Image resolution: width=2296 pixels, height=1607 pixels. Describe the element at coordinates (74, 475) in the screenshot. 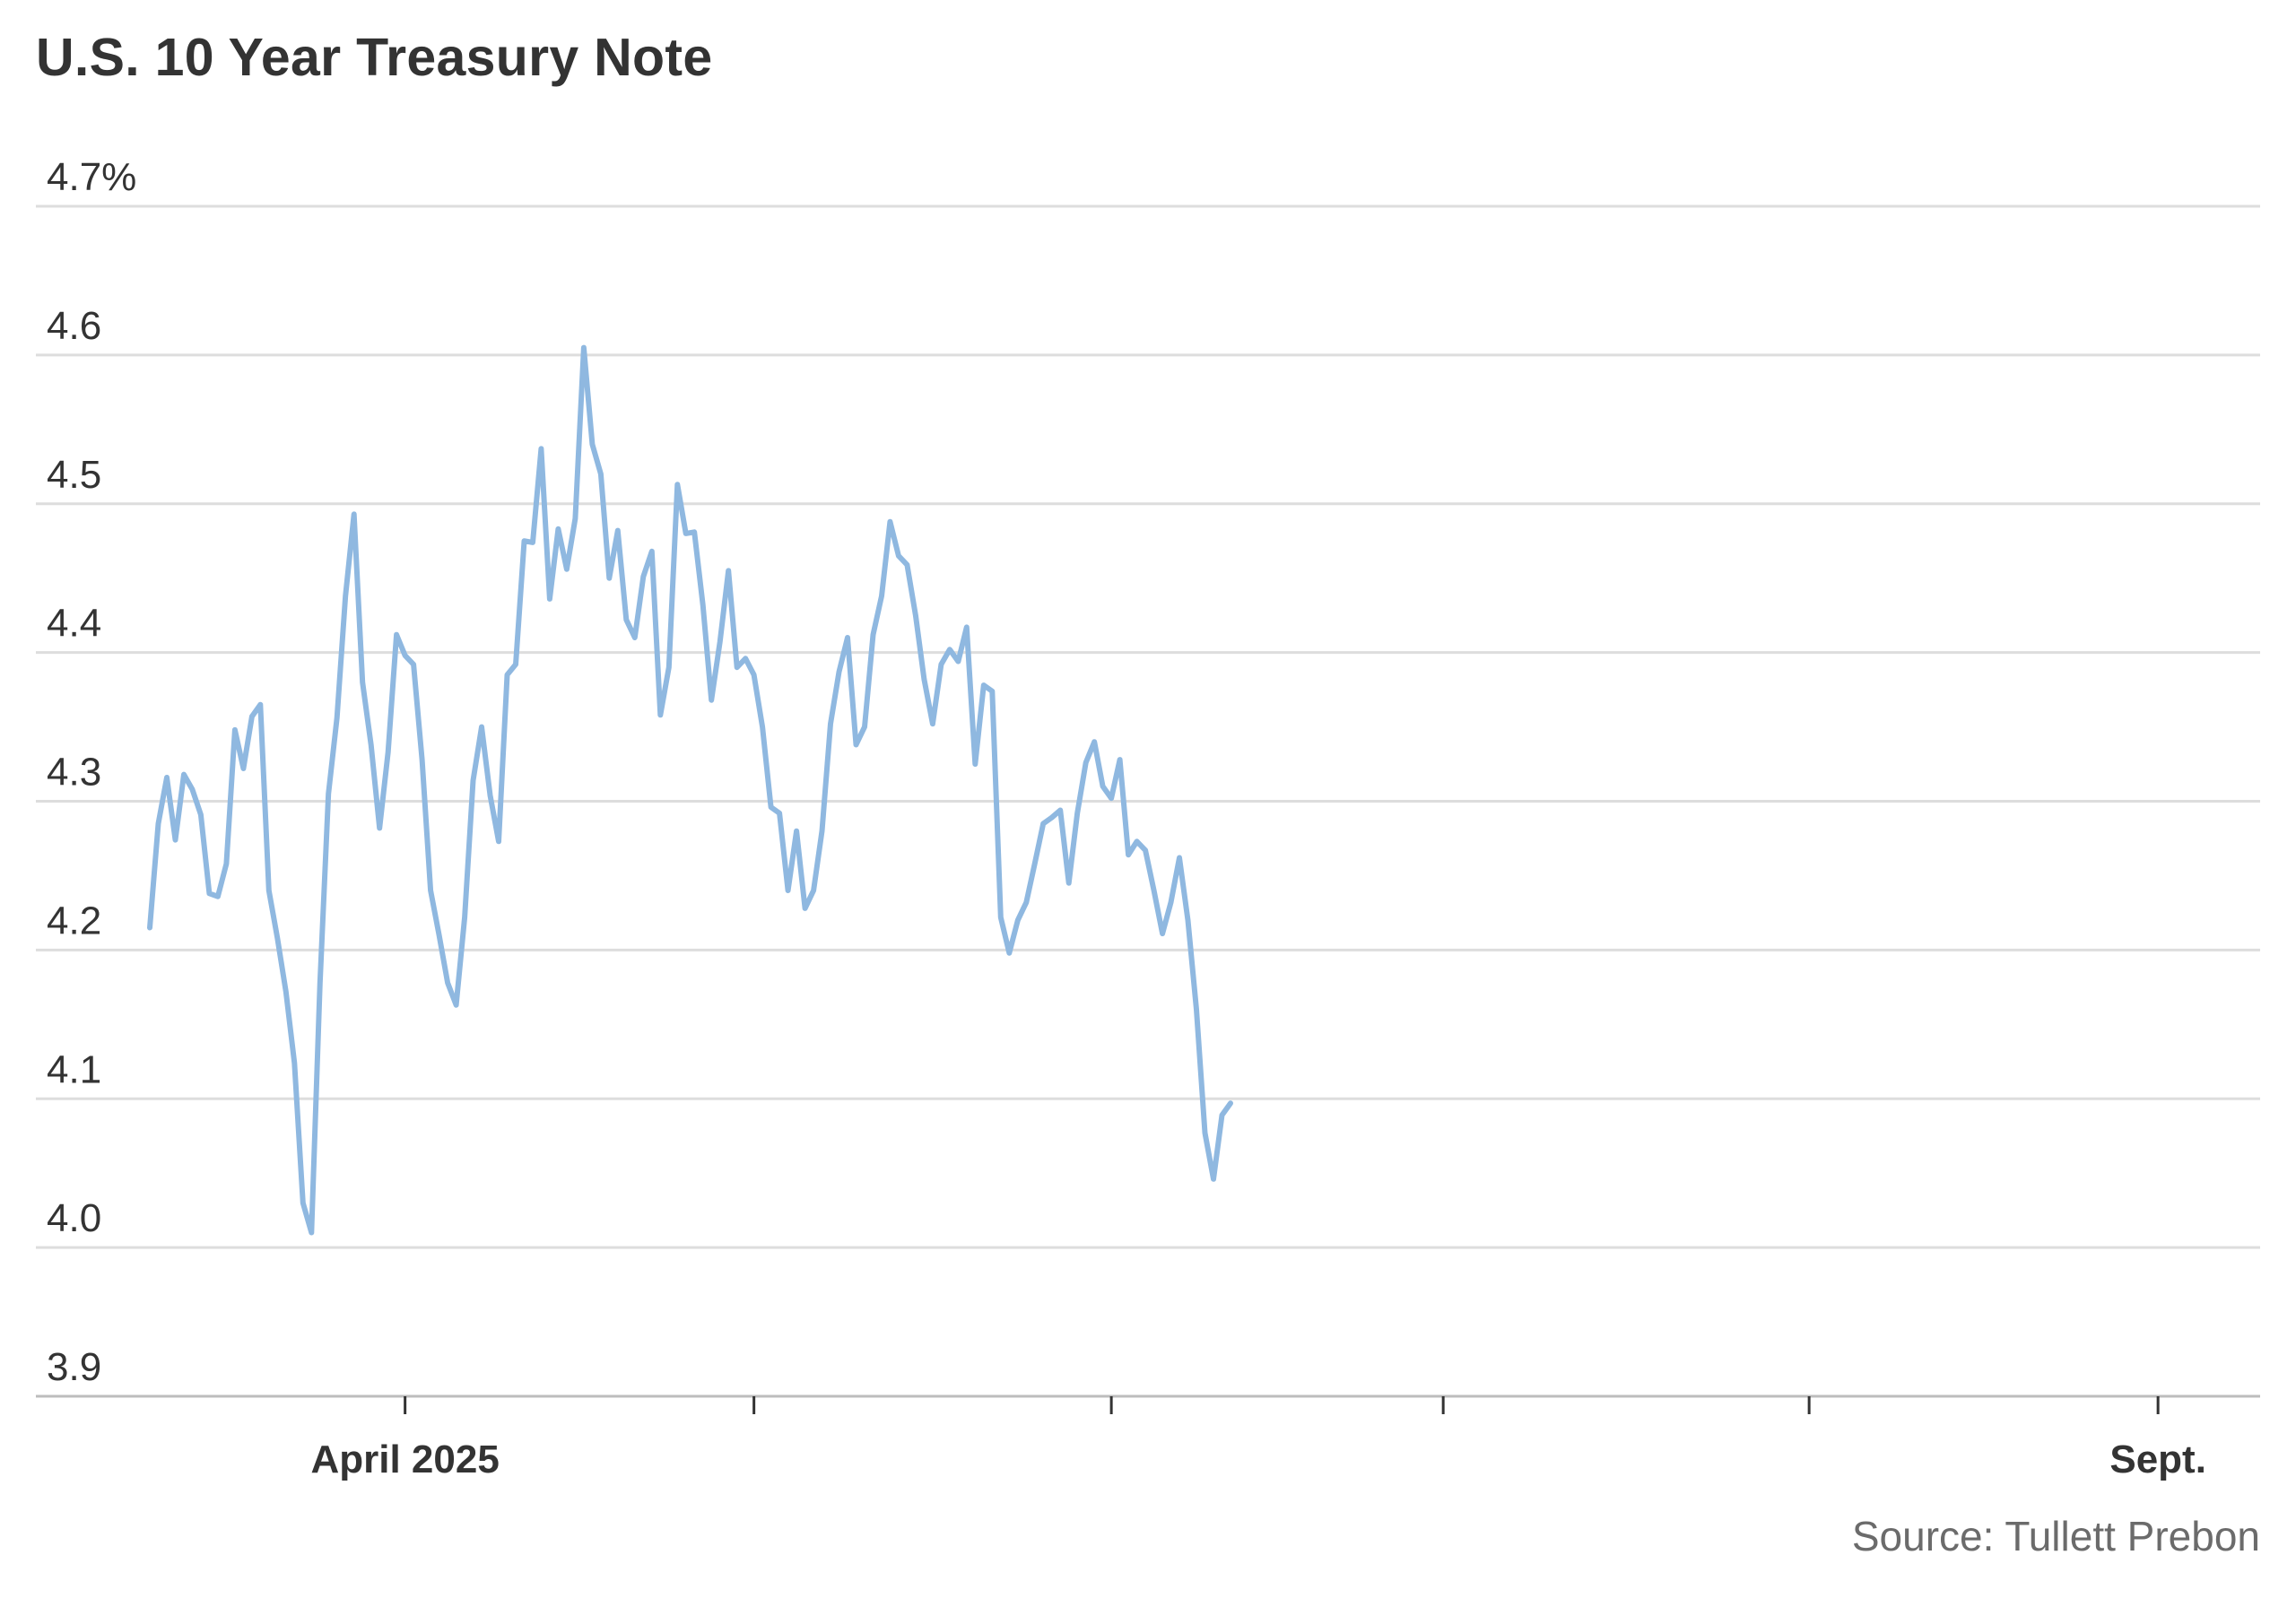

I see `y-tick-label: 4.5` at that location.